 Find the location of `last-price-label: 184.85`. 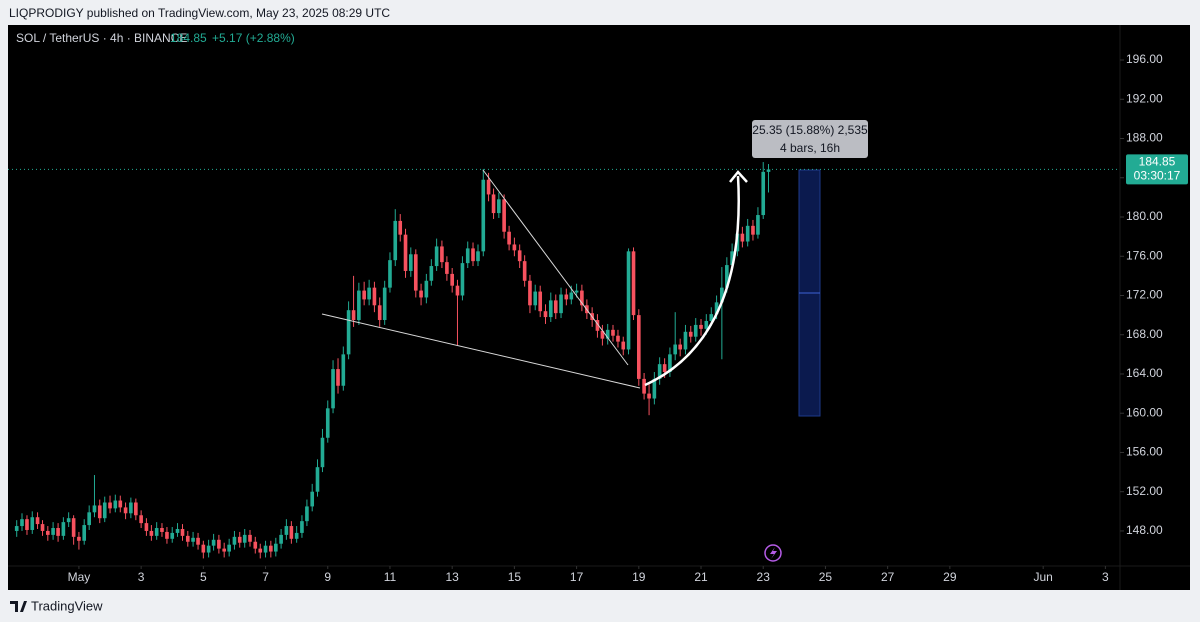

last-price-label: 184.85 is located at coordinates (1157, 162).